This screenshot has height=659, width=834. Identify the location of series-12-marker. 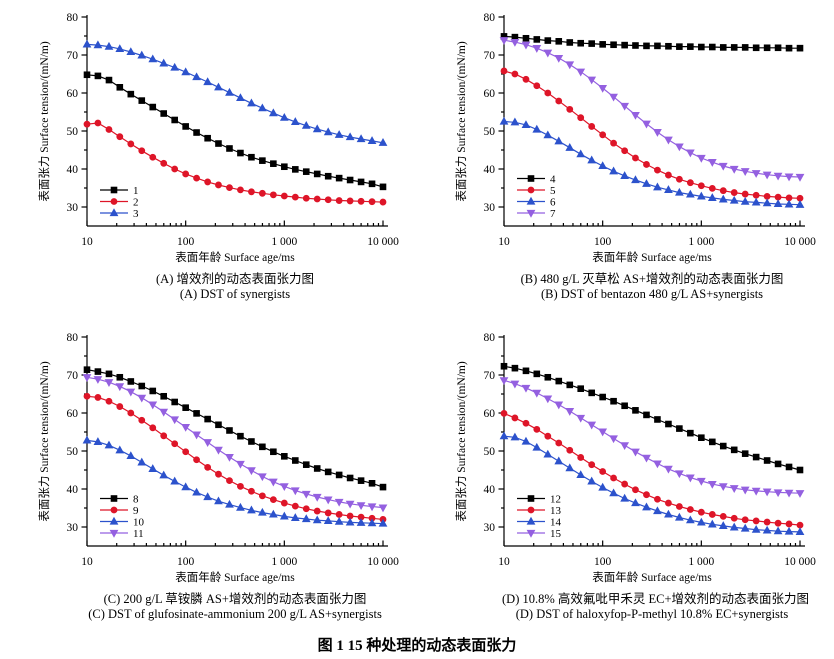
(504, 366).